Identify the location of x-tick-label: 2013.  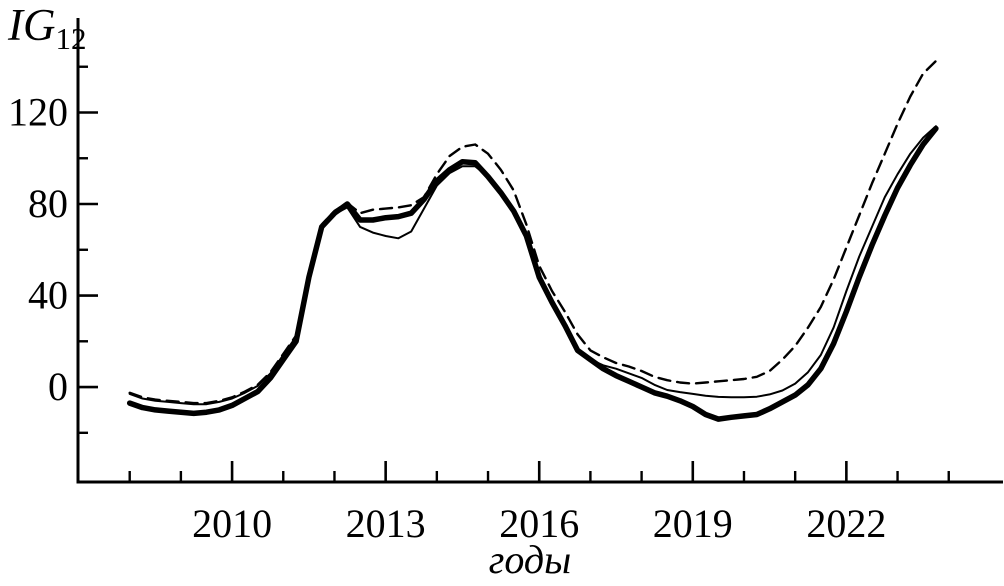
(386, 523).